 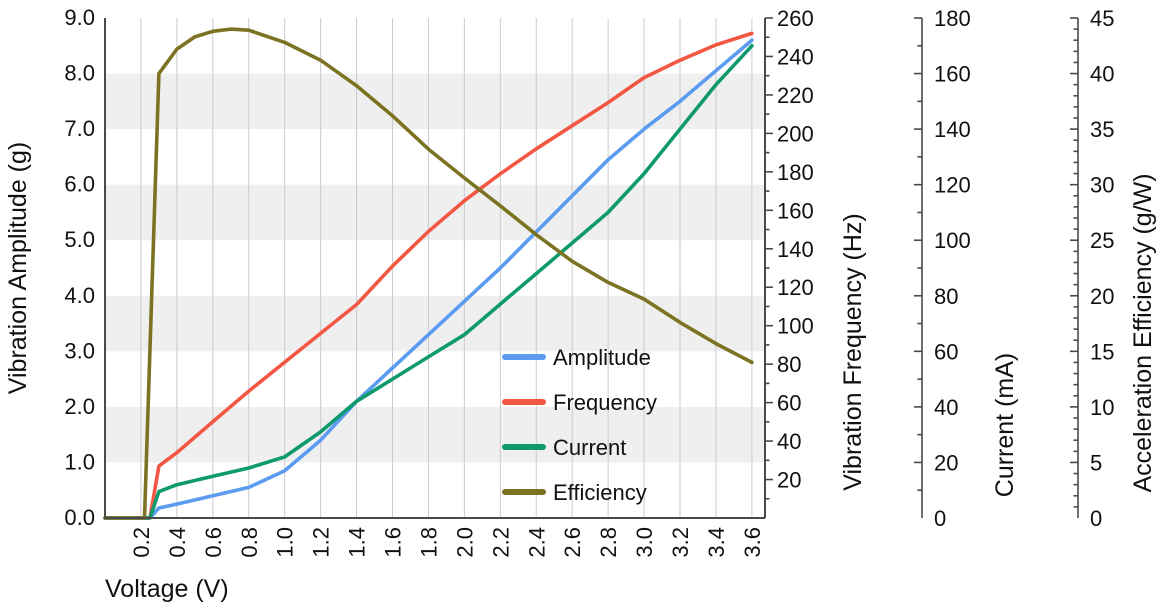 What do you see at coordinates (1102, 74) in the screenshot?
I see `efficiency-tick-label: 40` at bounding box center [1102, 74].